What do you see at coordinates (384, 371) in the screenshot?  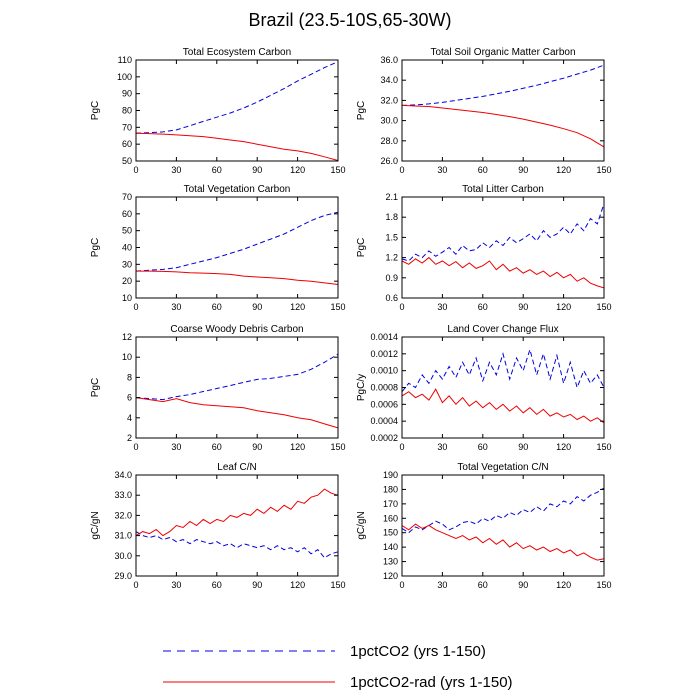 I see `y-tick-label: 0.0010` at bounding box center [384, 371].